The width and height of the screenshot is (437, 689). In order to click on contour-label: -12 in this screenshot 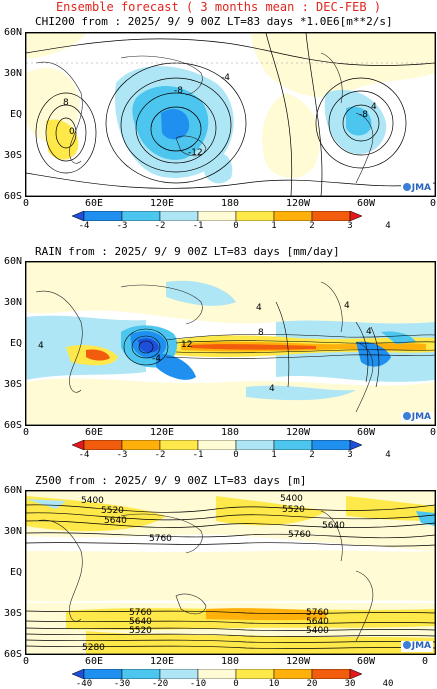, I will do `click(195, 153)`.